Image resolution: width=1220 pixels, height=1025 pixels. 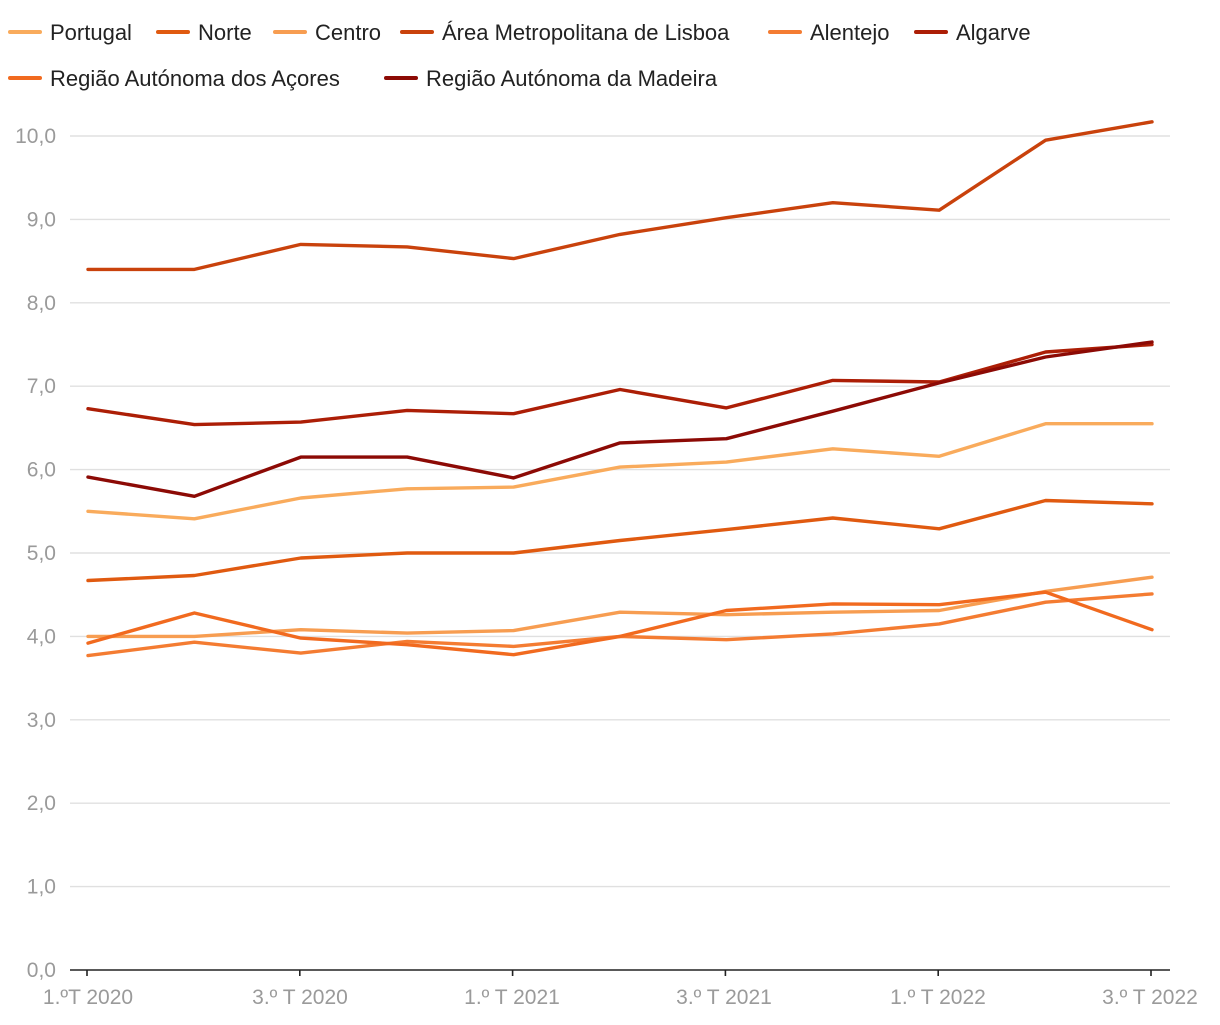 What do you see at coordinates (41, 636) in the screenshot?
I see `y-tick-label: 4,0` at bounding box center [41, 636].